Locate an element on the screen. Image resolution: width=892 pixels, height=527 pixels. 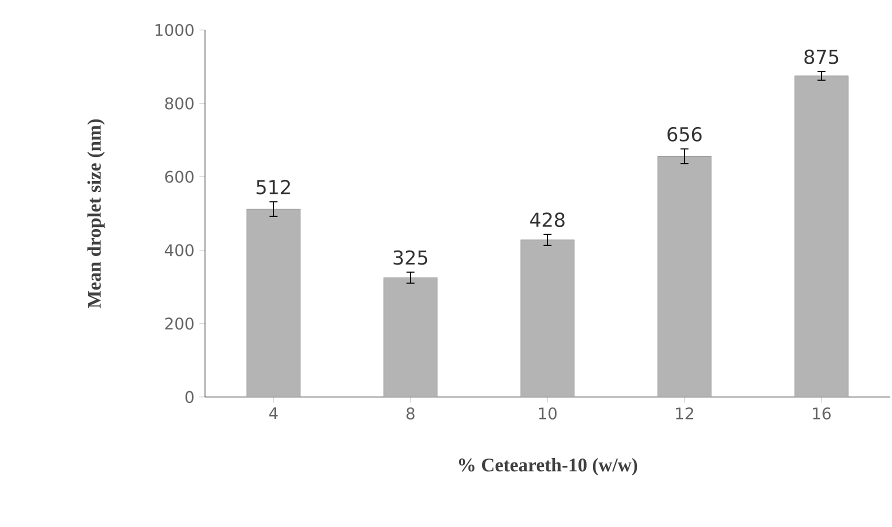
y-tick-label: 0 is located at coordinates (189, 397).